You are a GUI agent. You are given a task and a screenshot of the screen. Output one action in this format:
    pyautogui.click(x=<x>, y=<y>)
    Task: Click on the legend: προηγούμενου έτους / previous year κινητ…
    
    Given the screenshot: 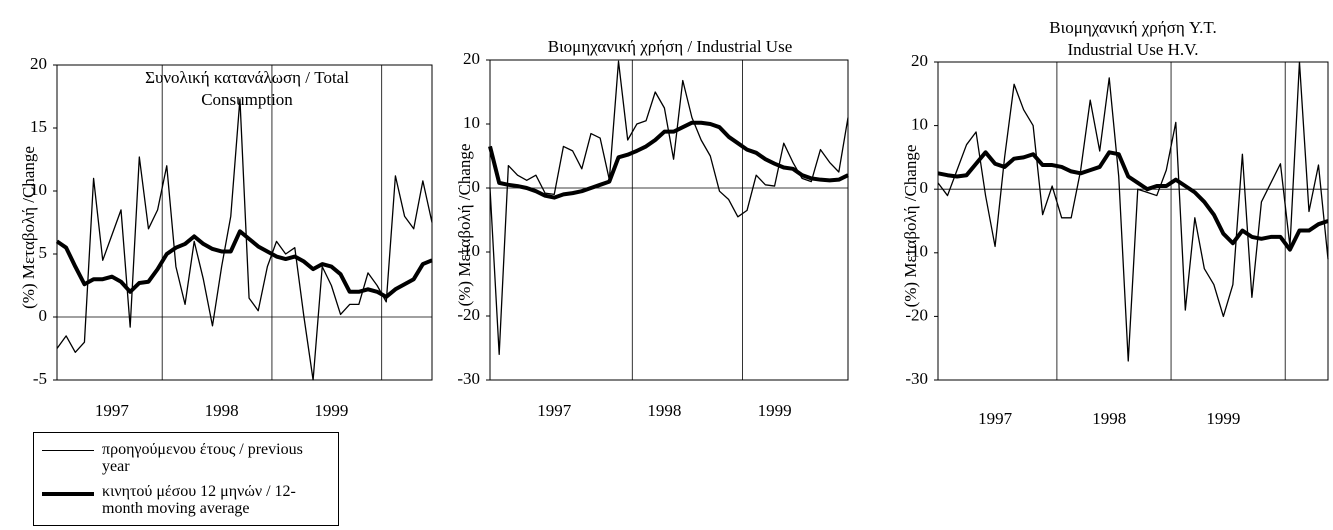 What is the action you would take?
    pyautogui.click(x=186, y=479)
    